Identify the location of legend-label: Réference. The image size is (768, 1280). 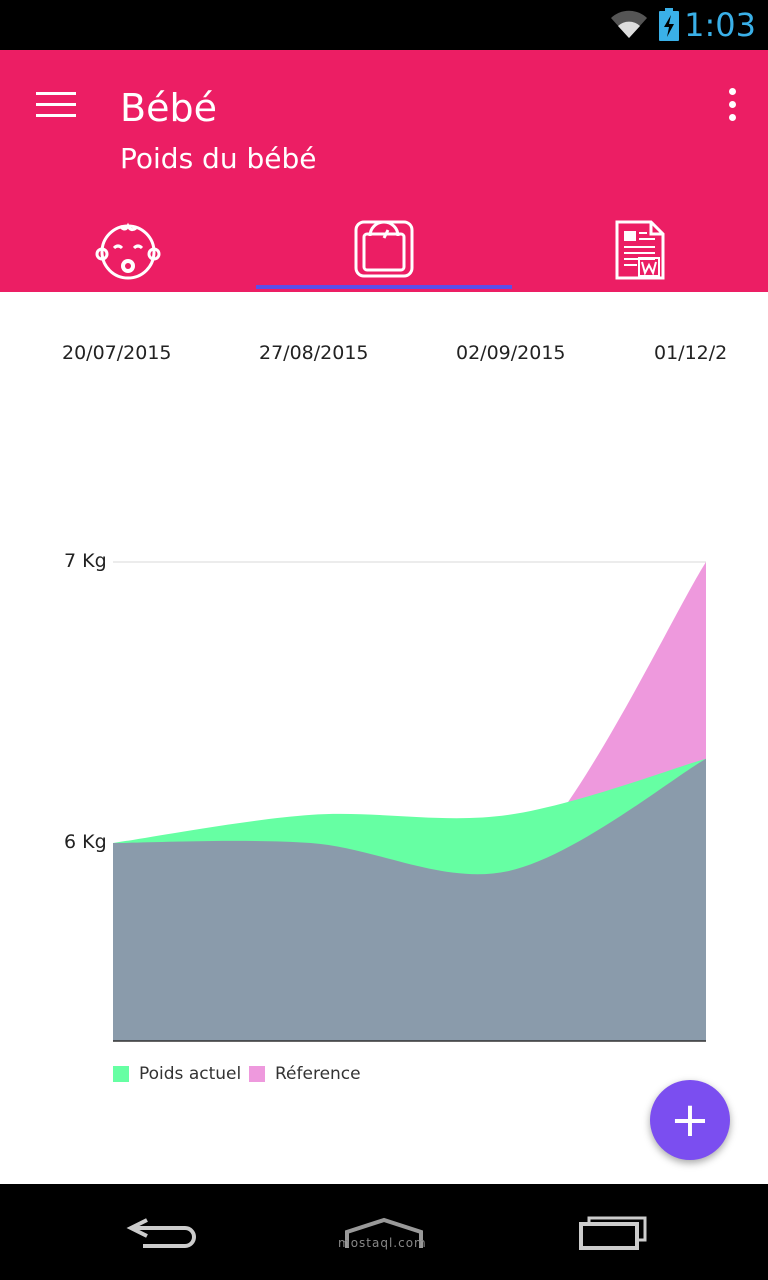
(318, 1074).